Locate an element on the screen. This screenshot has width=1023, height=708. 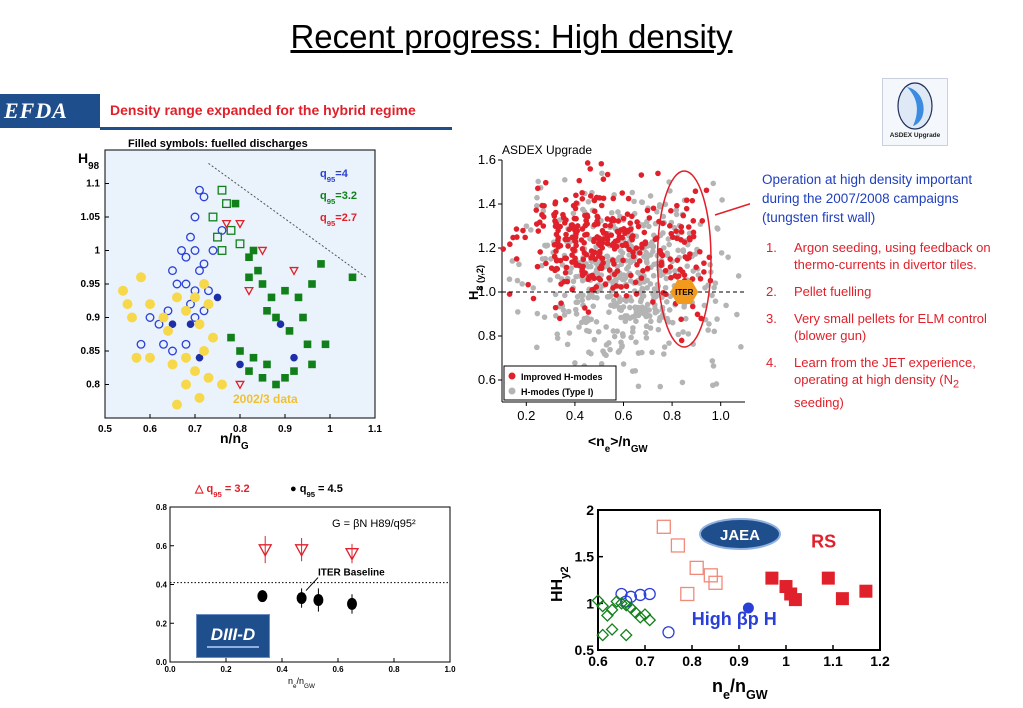
y-tick-label: 1.4 is located at coordinates (487, 203).